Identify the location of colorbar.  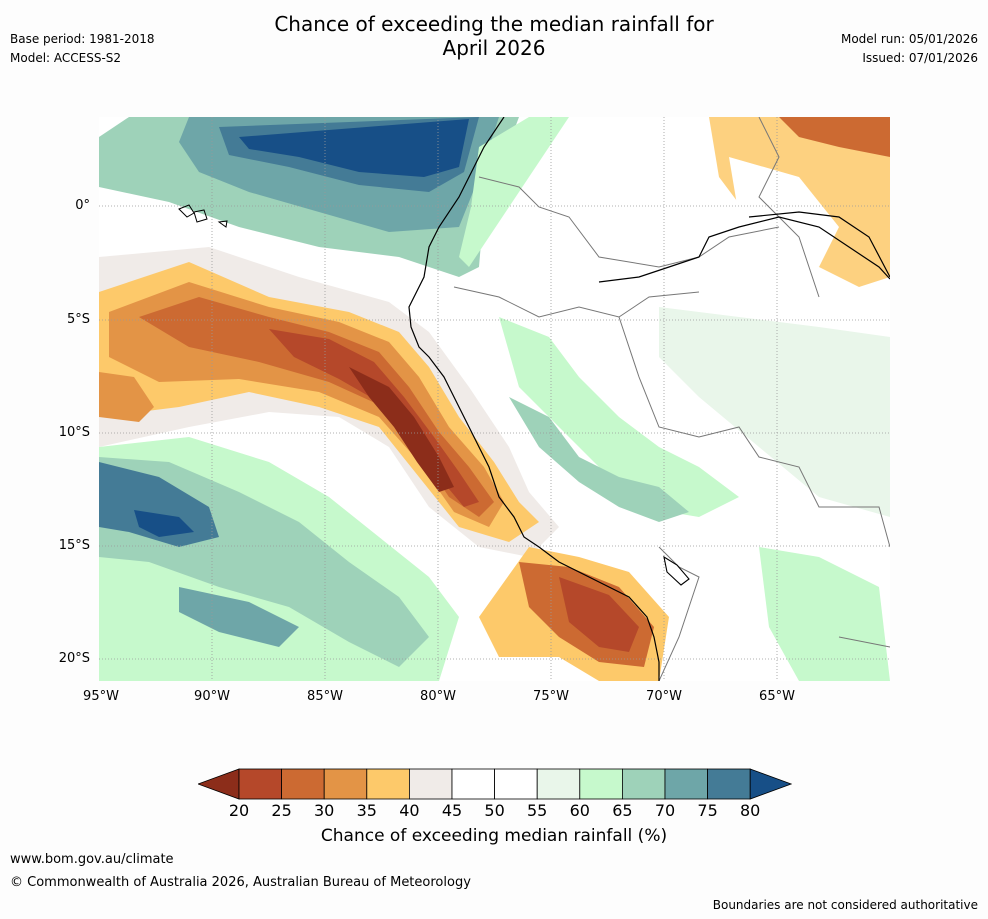
(494, 786).